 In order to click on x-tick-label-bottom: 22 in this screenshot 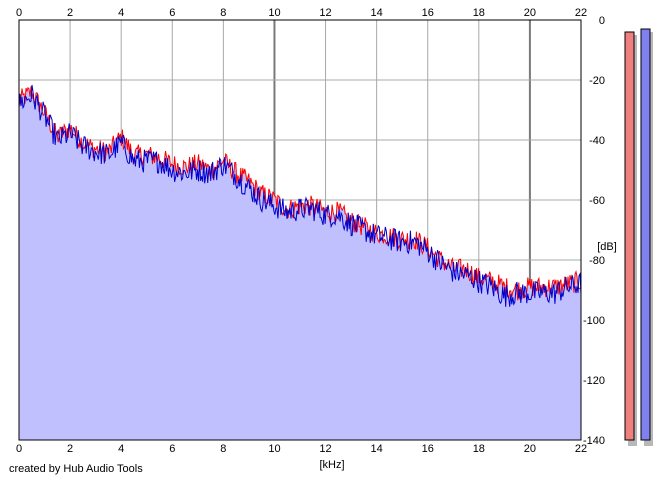, I will do `click(581, 449)`.